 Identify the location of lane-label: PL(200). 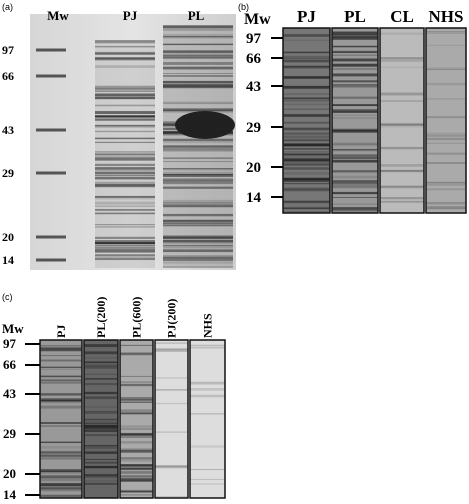
(101, 317).